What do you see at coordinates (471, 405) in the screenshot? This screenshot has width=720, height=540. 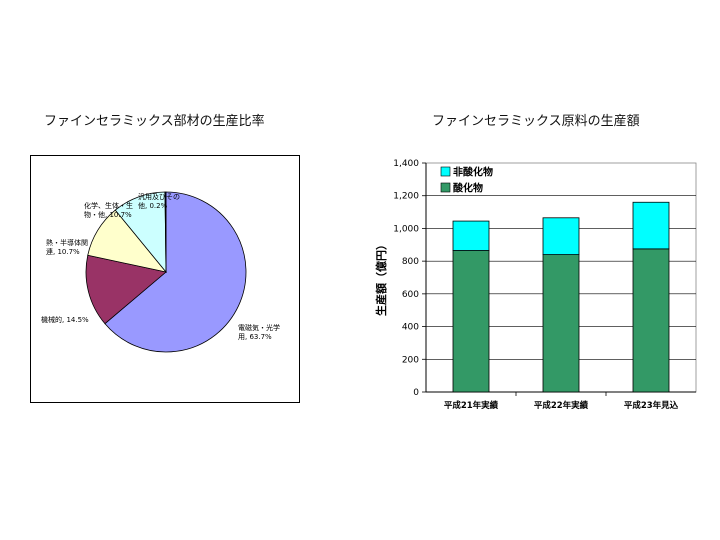 I see `x-tick-label: 平成21年実績` at bounding box center [471, 405].